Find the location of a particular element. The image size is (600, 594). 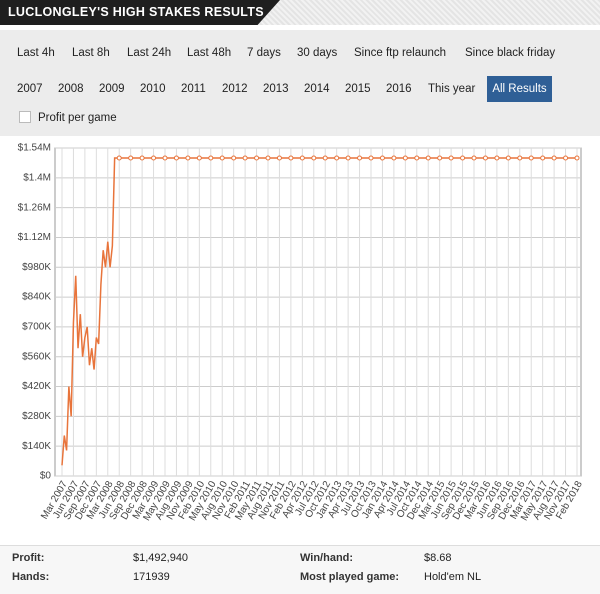

filter-button: Last 8h is located at coordinates (91, 53).